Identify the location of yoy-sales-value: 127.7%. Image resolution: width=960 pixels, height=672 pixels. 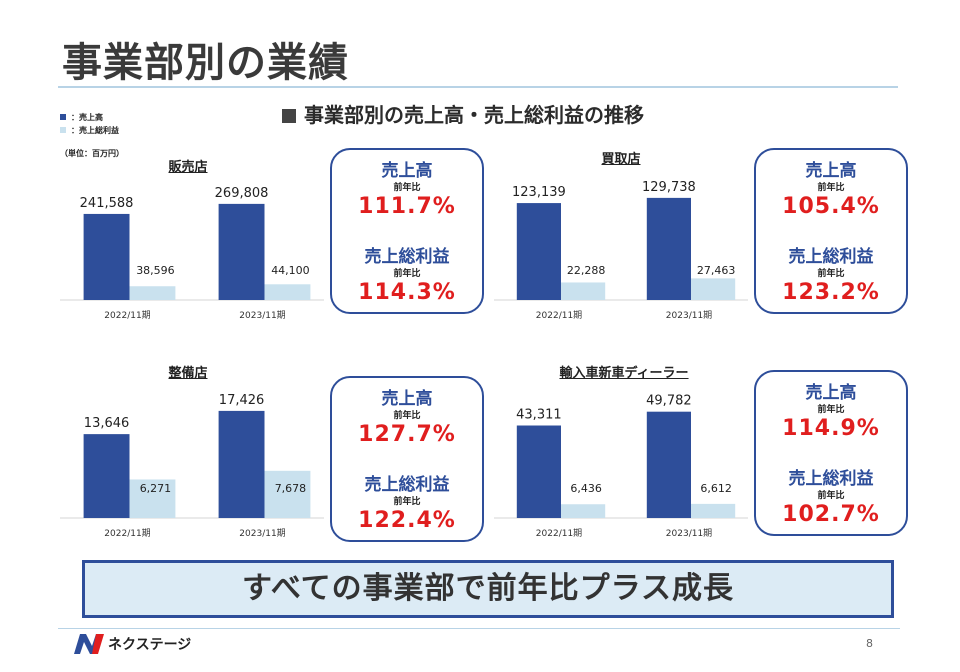
(407, 434).